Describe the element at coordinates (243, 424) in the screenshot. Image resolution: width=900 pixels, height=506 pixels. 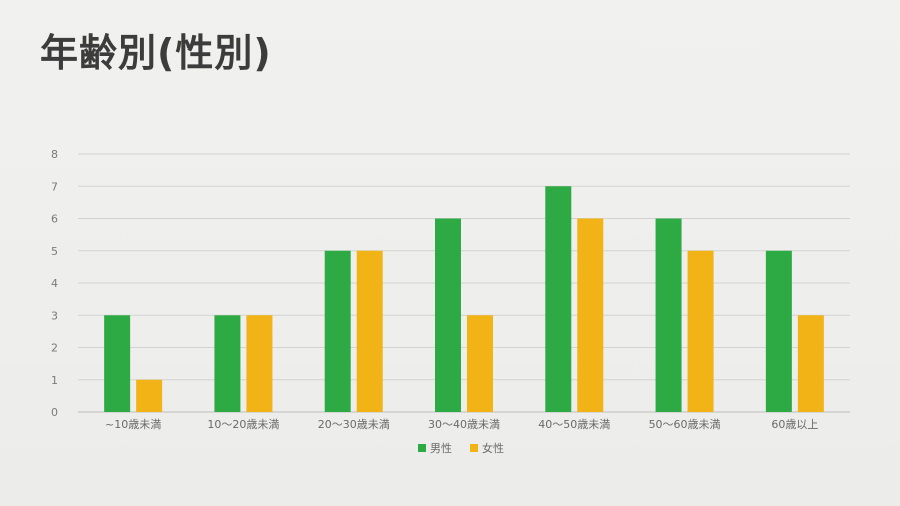
I see `x-tick-label: 10～20歳未満` at that location.